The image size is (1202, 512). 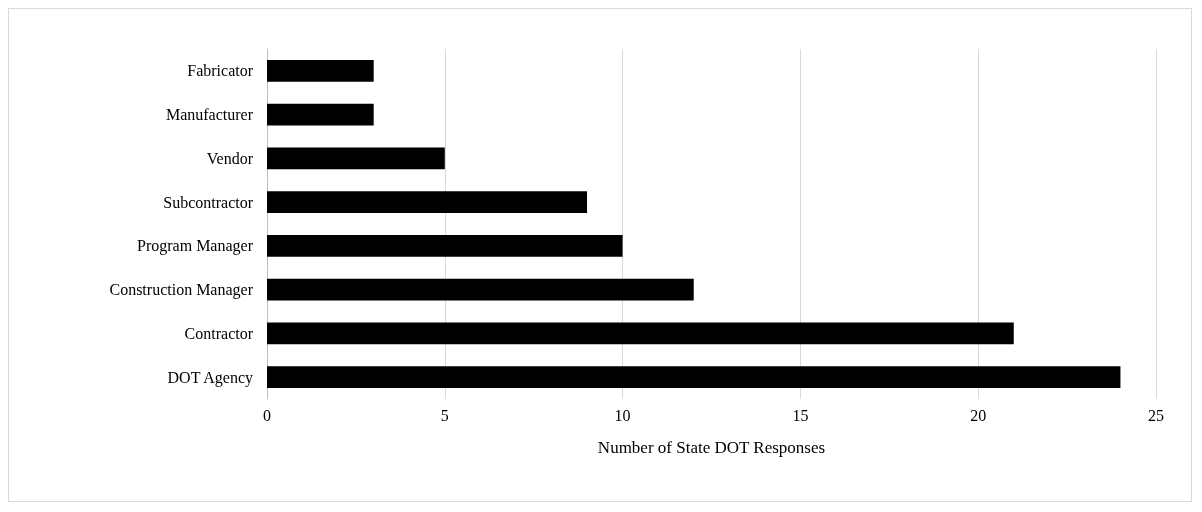 I want to click on y-tick-label: Subcontractor, so click(x=208, y=202).